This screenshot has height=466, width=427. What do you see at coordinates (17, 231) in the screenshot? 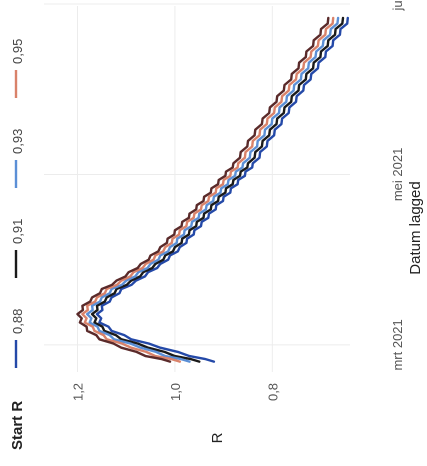
I see `legend-label: 0,91` at bounding box center [17, 231].